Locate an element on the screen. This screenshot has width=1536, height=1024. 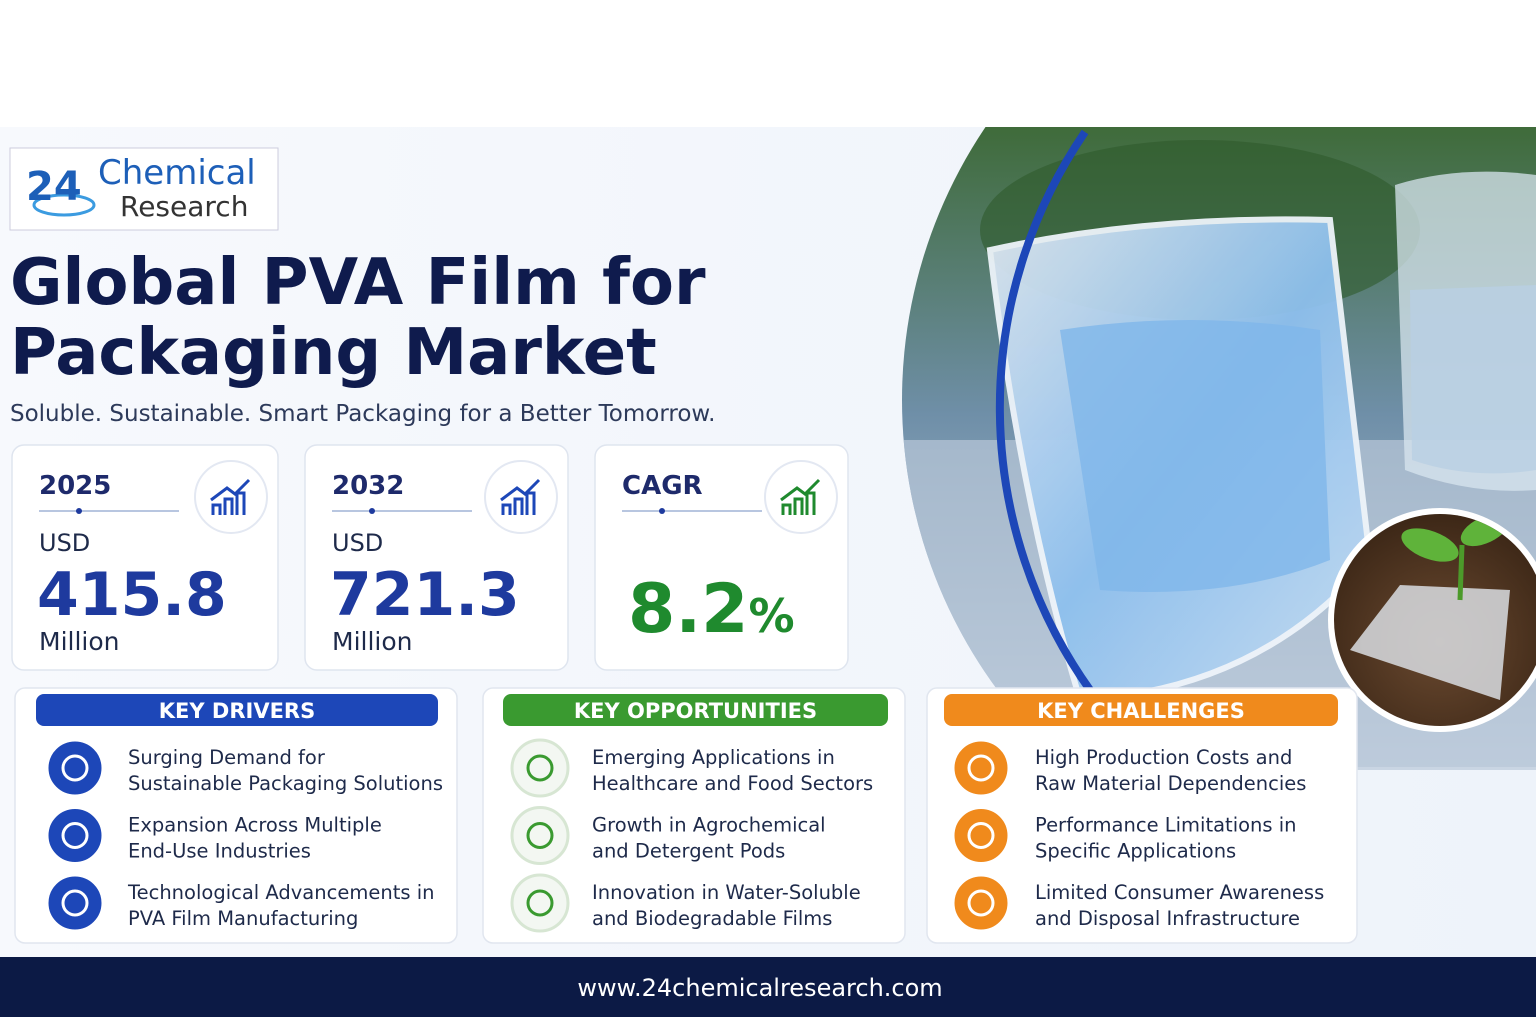
item-text: Surging Demand for is located at coordinates (227, 757).